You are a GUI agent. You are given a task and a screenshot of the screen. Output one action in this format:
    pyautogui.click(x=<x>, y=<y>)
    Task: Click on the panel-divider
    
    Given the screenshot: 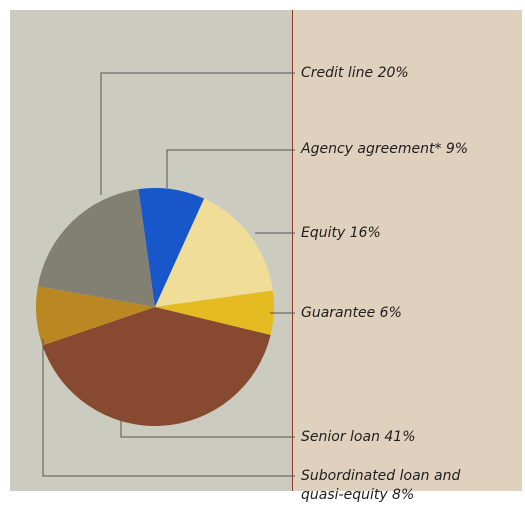 What is the action you would take?
    pyautogui.click(x=292, y=250)
    